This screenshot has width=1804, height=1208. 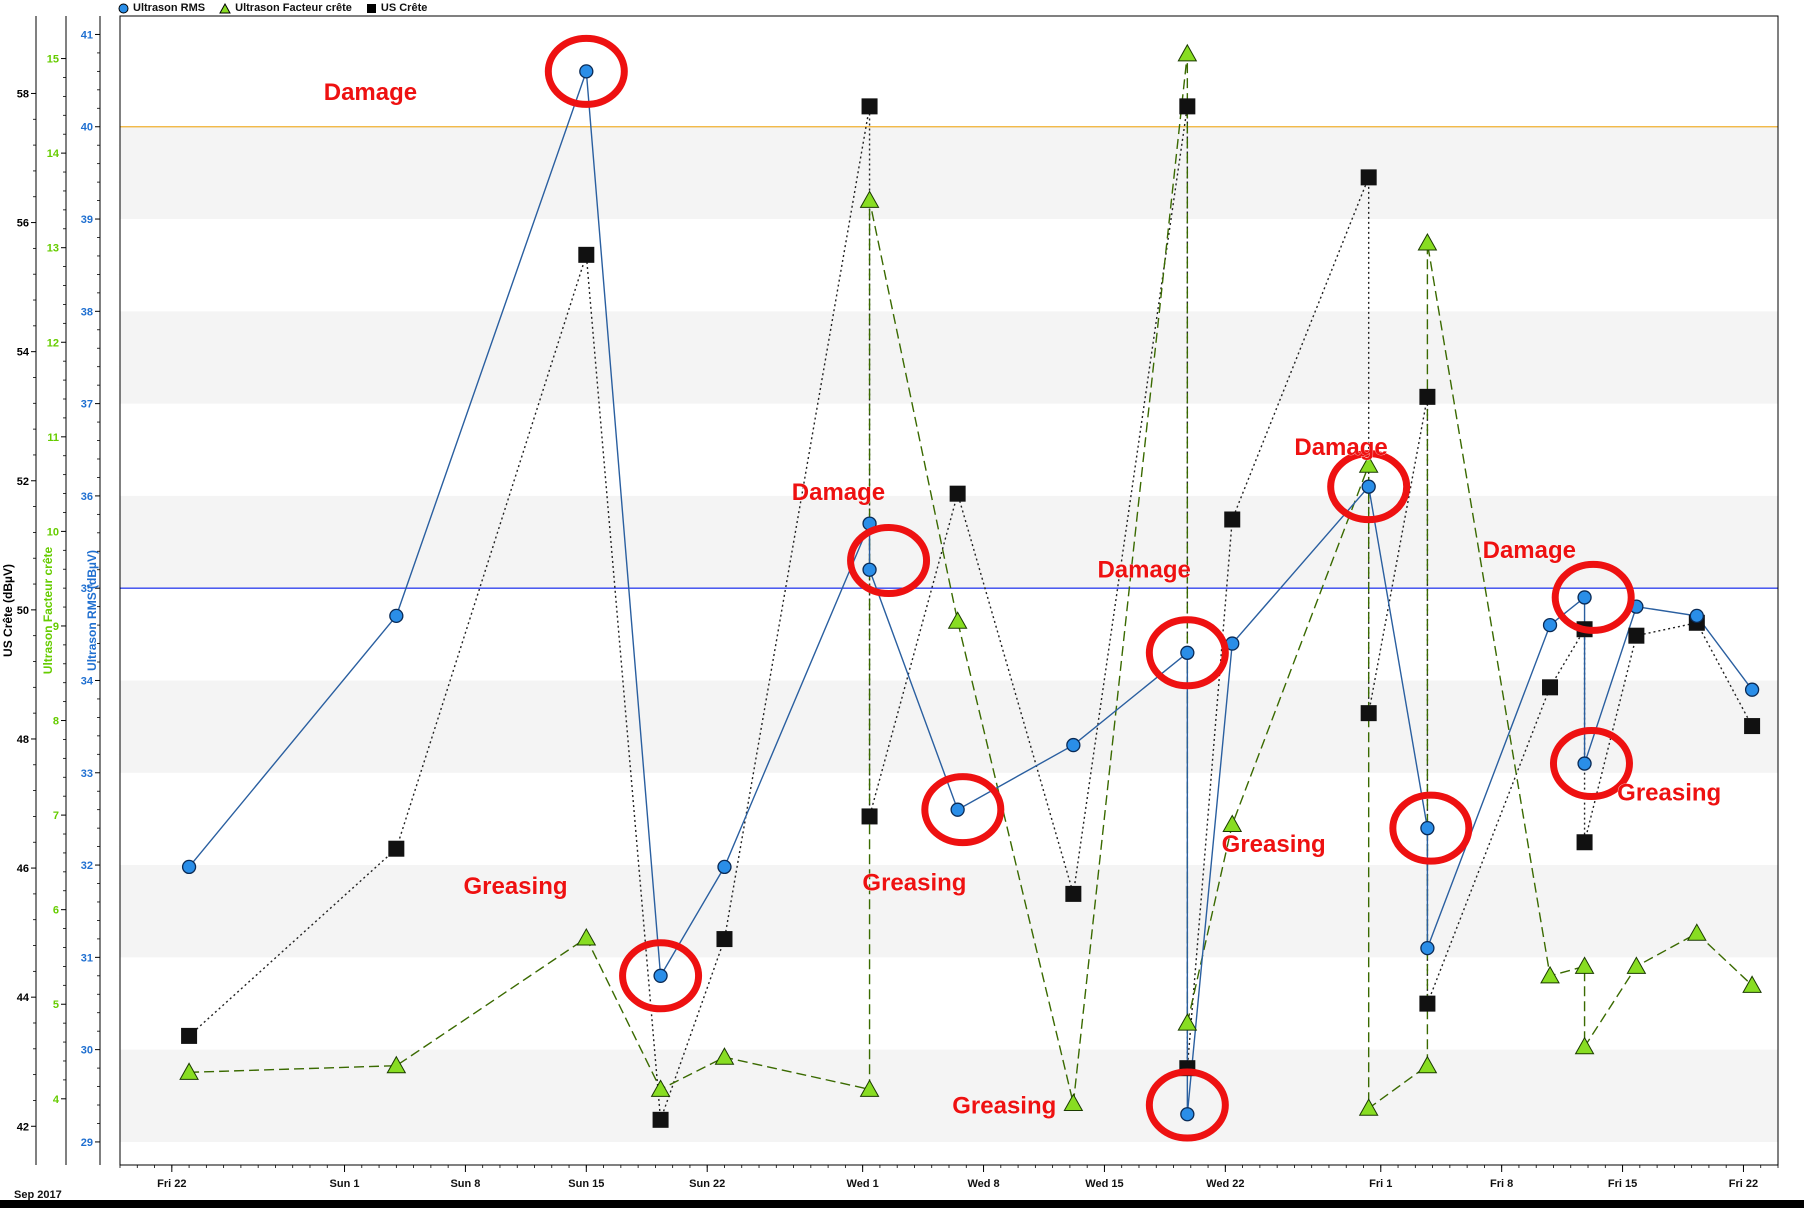 What do you see at coordinates (23, 740) in the screenshot?
I see `y-tick-label-crete: 48` at bounding box center [23, 740].